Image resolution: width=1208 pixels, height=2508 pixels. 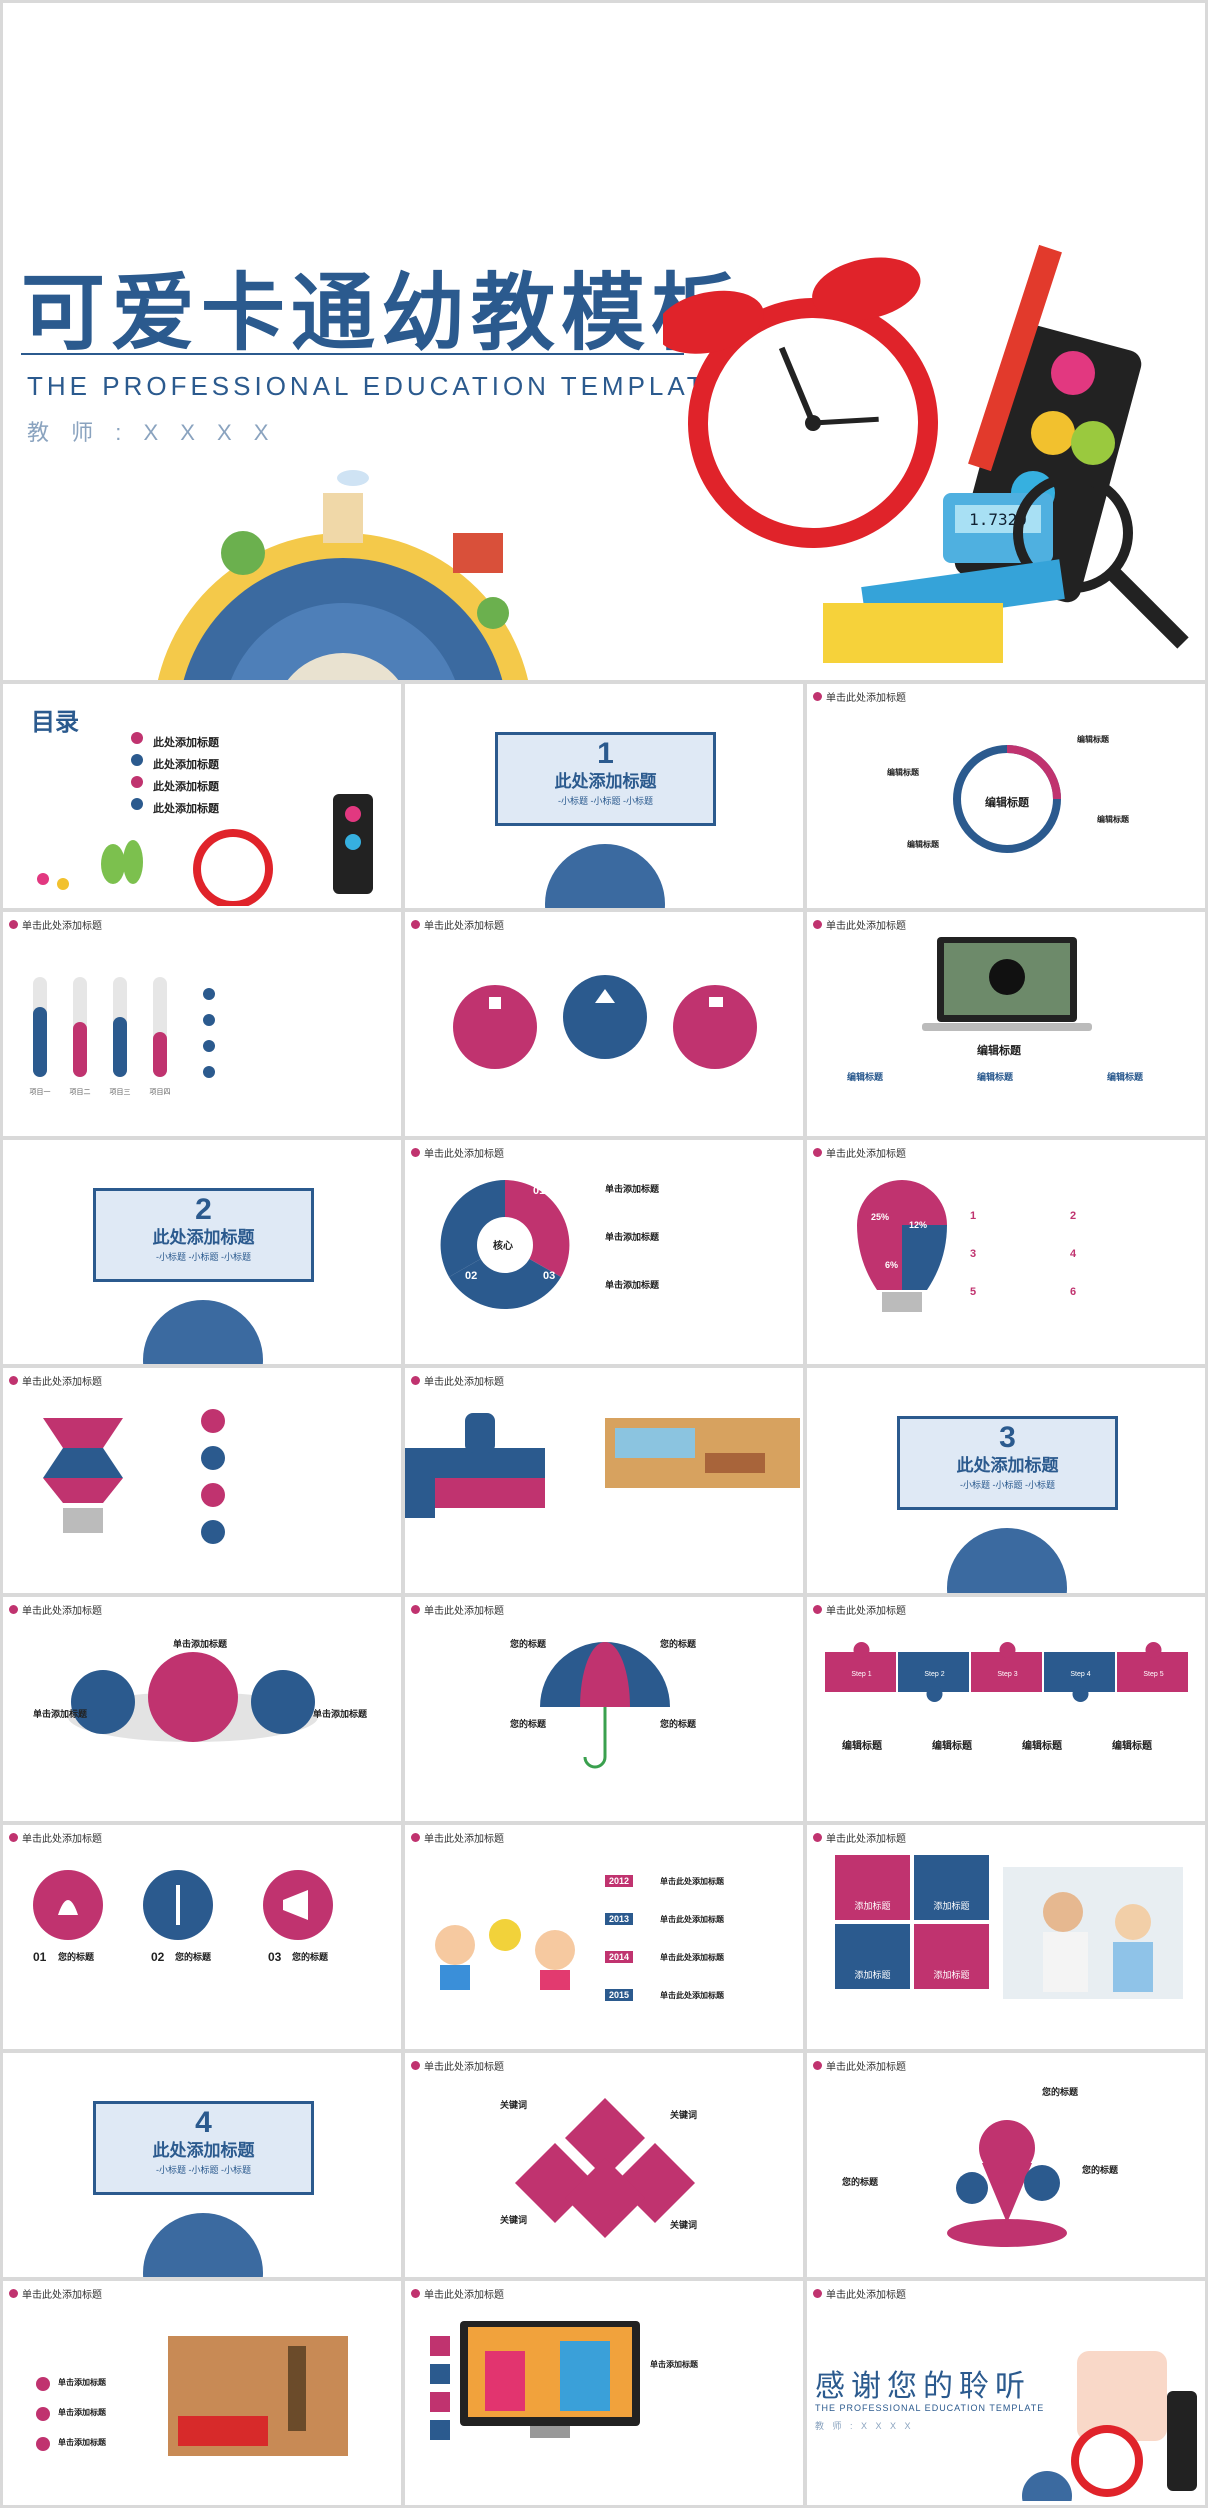 I want to click on slide-section-3: 3 此处添加标题 -小标题 -小标题 -小标题, so click(x=1006, y=1480).